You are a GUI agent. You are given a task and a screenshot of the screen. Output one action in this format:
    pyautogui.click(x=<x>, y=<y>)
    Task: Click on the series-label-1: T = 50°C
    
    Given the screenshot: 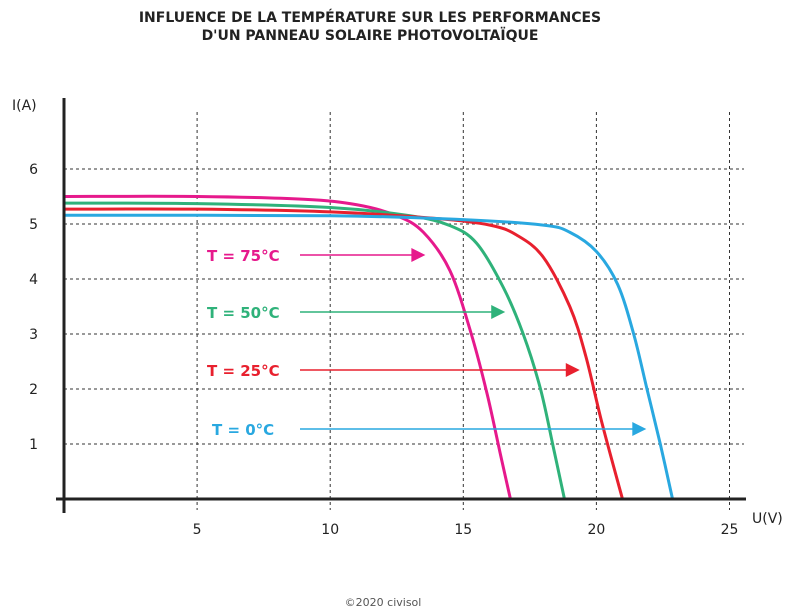 What is the action you would take?
    pyautogui.click(x=243, y=313)
    